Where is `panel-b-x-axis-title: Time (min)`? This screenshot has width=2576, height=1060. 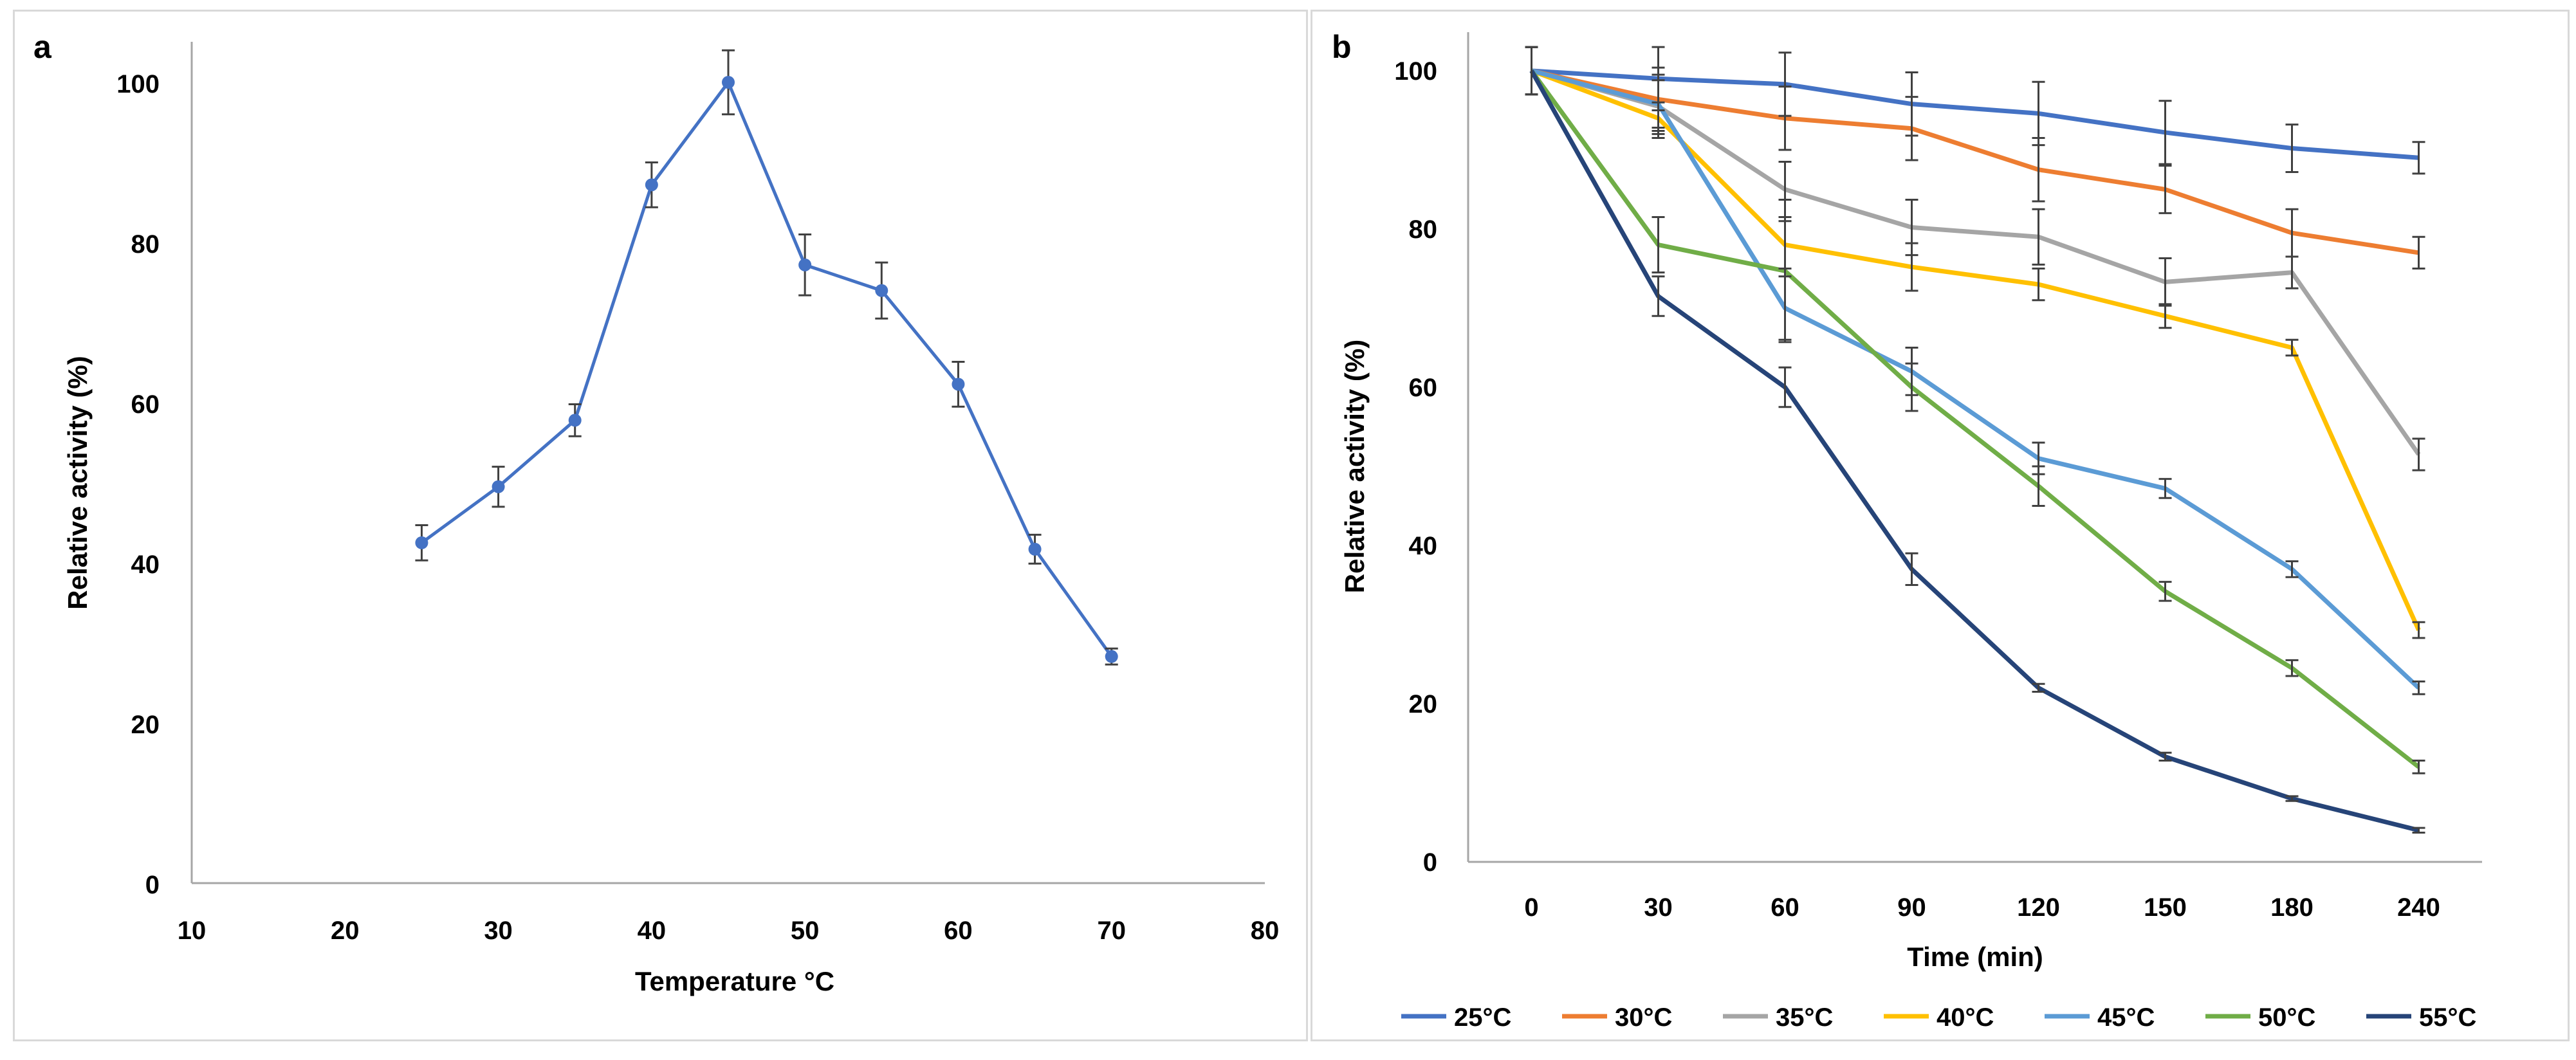
panel-b-x-axis-title: Time (min) is located at coordinates (1975, 957).